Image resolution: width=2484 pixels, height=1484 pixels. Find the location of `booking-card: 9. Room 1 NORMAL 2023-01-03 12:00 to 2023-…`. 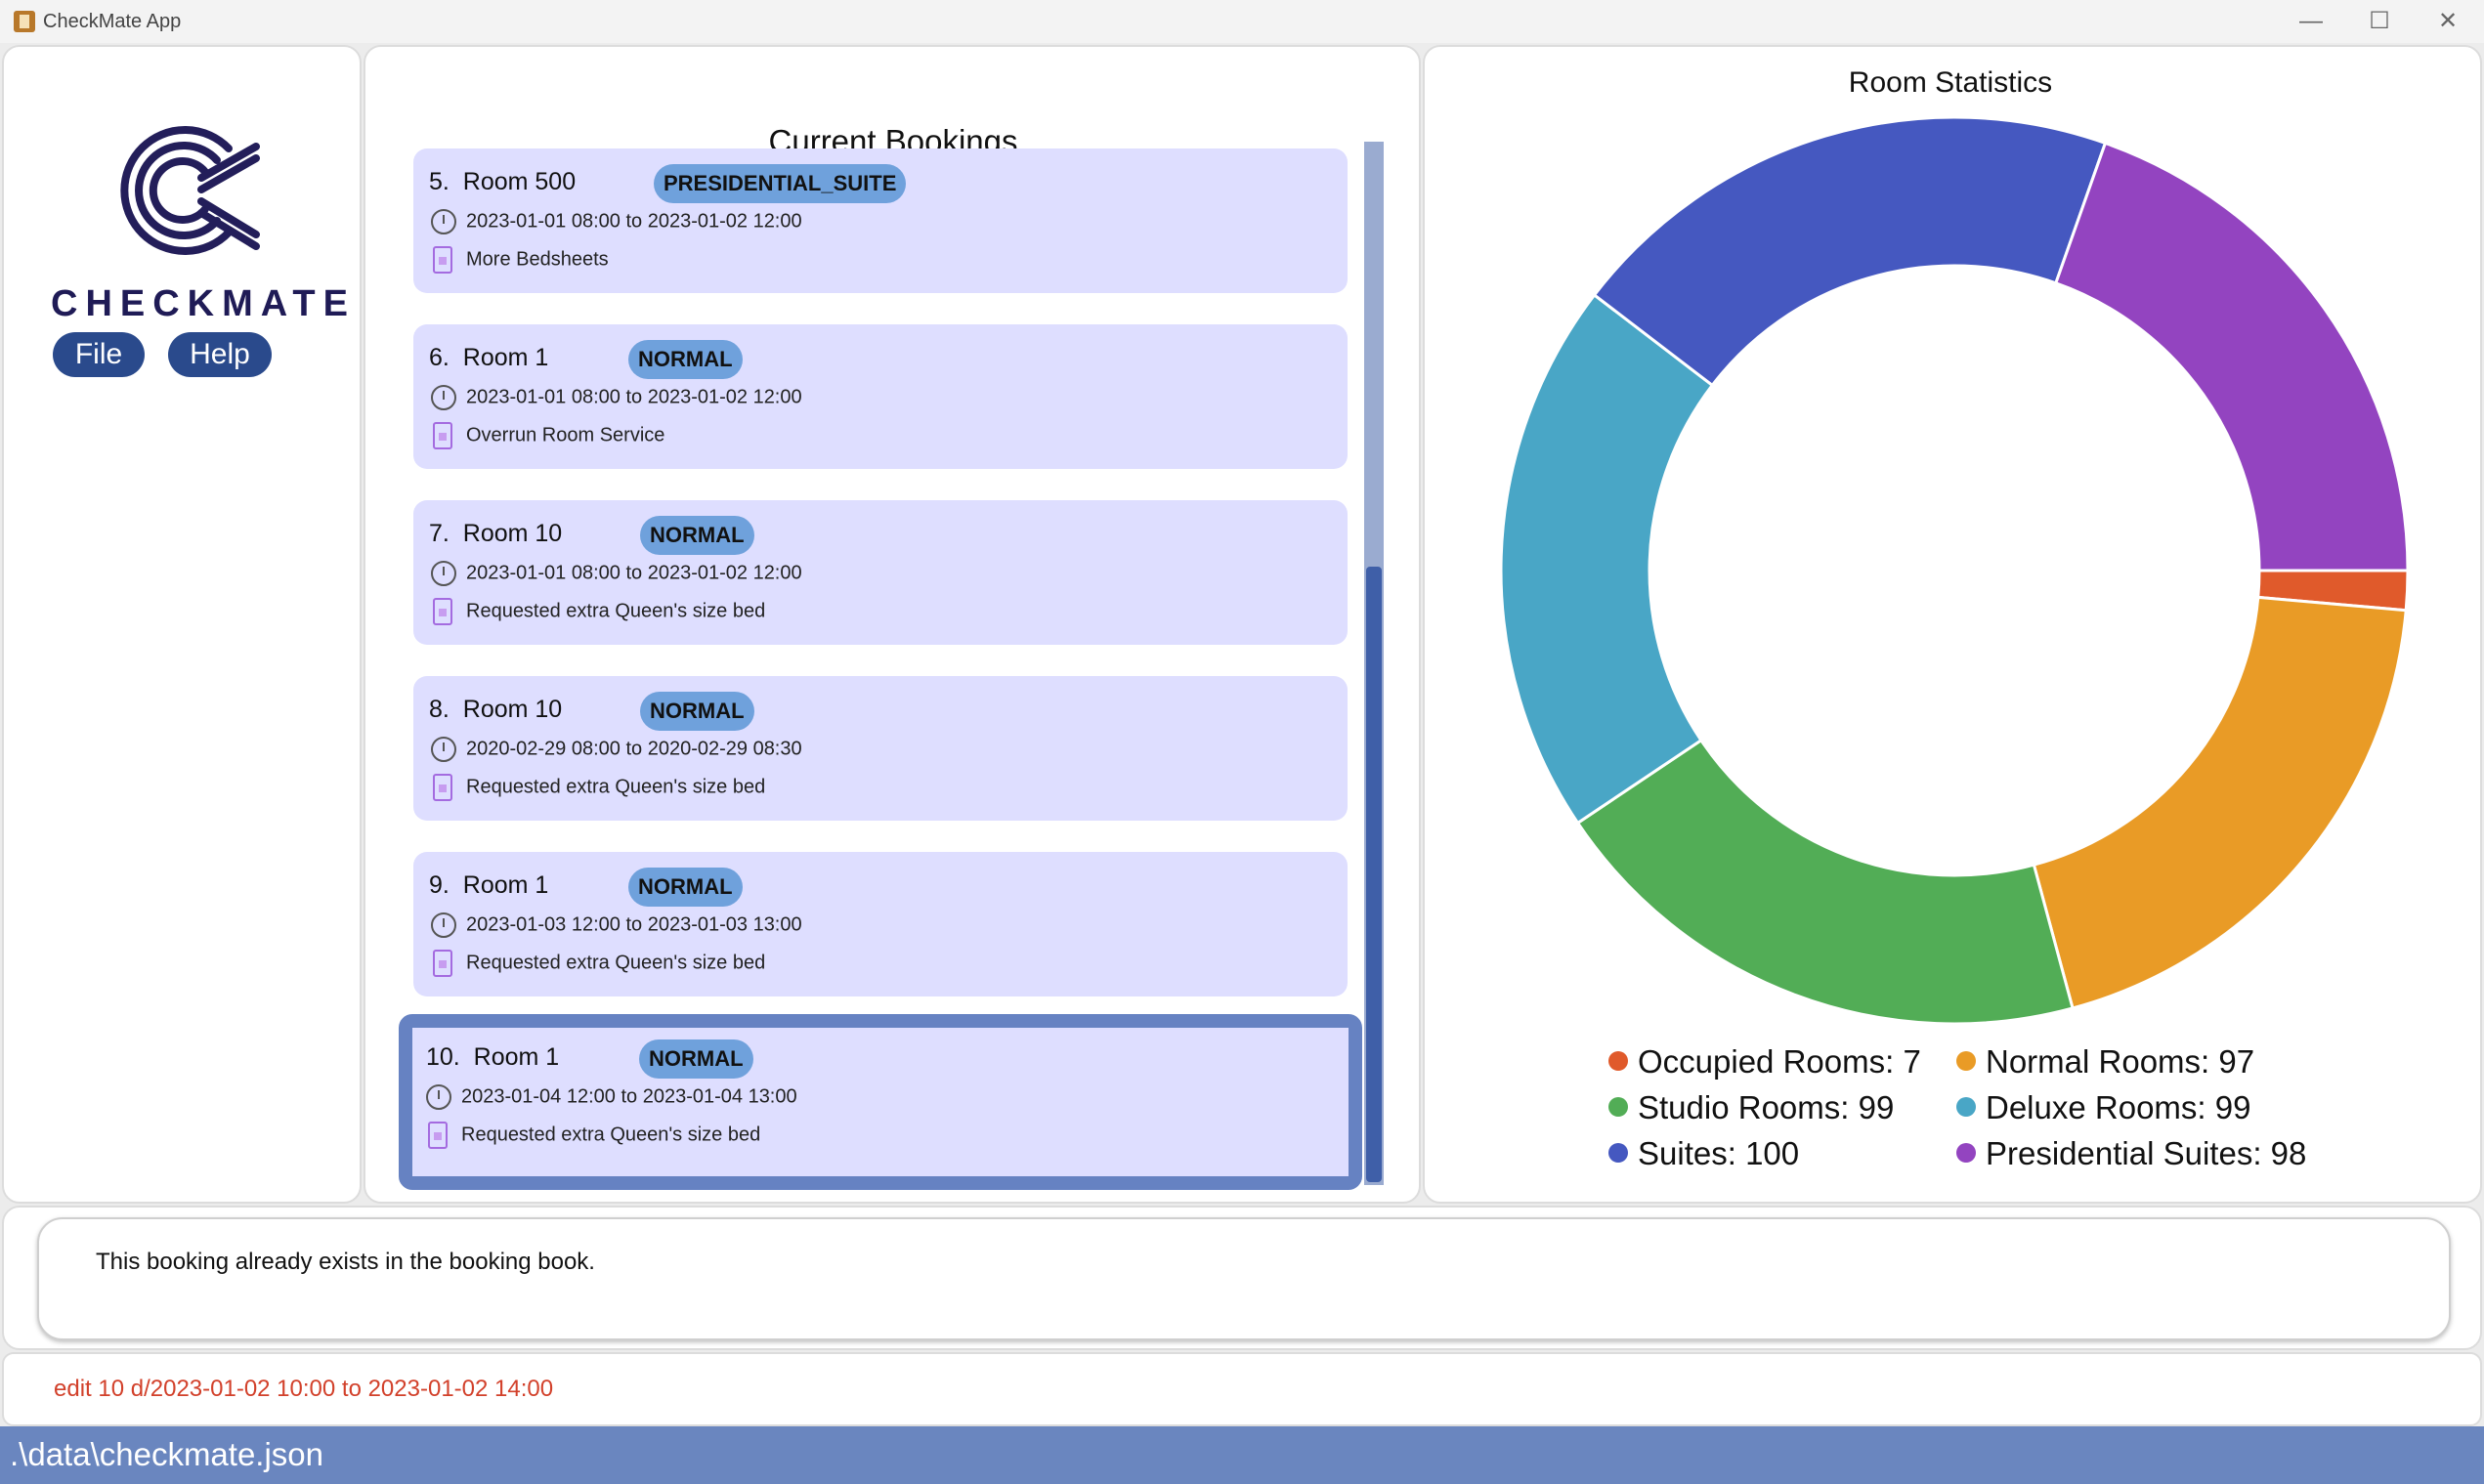

booking-card: 9. Room 1 NORMAL 2023-01-03 12:00 to 2023-… is located at coordinates (880, 924).